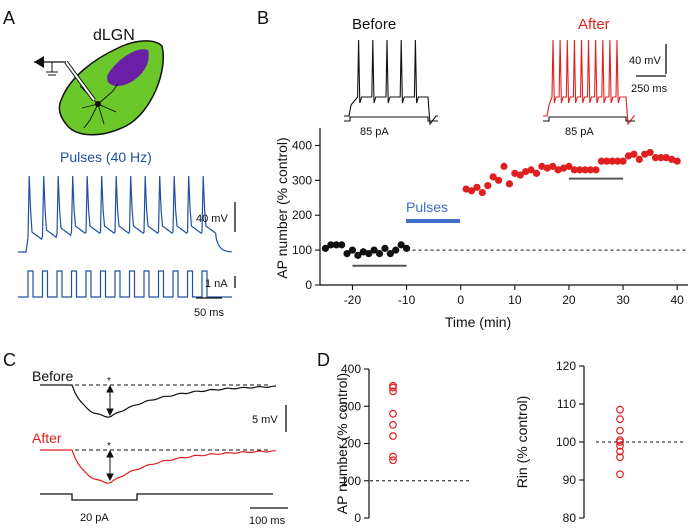 The image size is (699, 532). I want to click on timecourse-x-tick-label: -10, so click(407, 300).